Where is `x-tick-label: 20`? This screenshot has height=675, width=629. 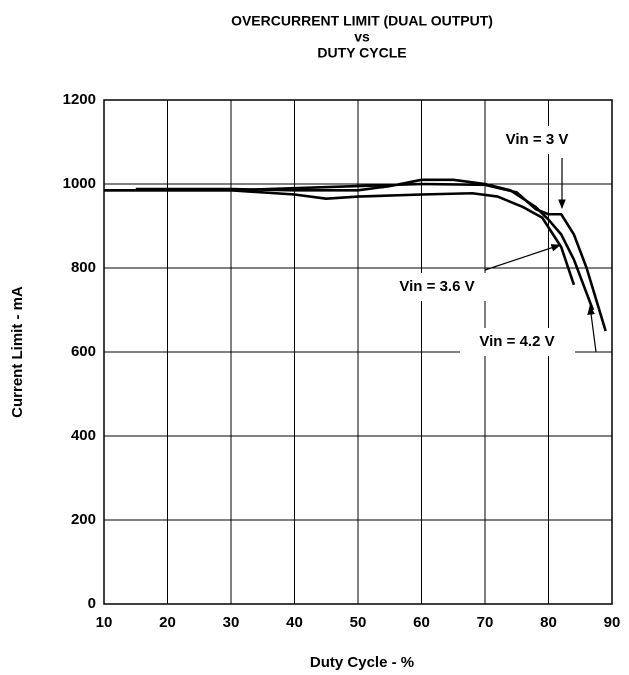 x-tick-label: 20 is located at coordinates (167, 622).